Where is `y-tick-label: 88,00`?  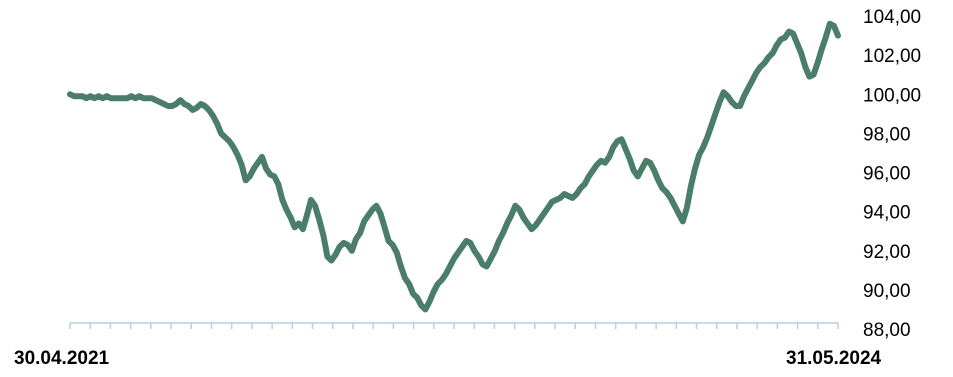 y-tick-label: 88,00 is located at coordinates (887, 330).